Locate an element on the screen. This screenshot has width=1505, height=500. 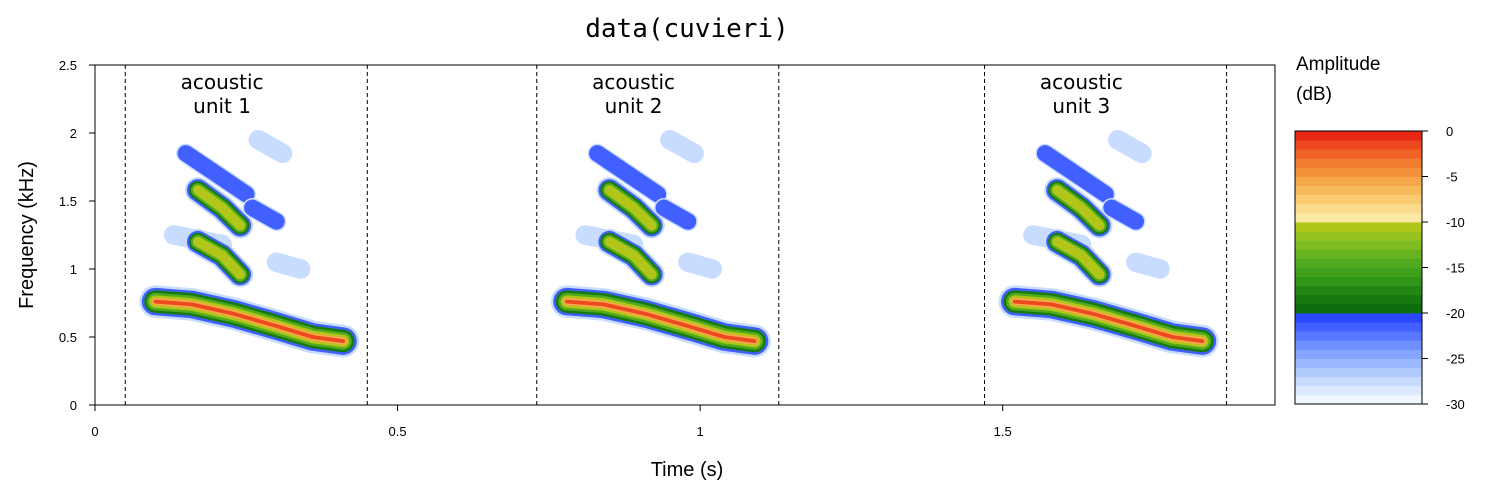
x-axis: 0 0.5 1 1.5 is located at coordinates (551, 422).